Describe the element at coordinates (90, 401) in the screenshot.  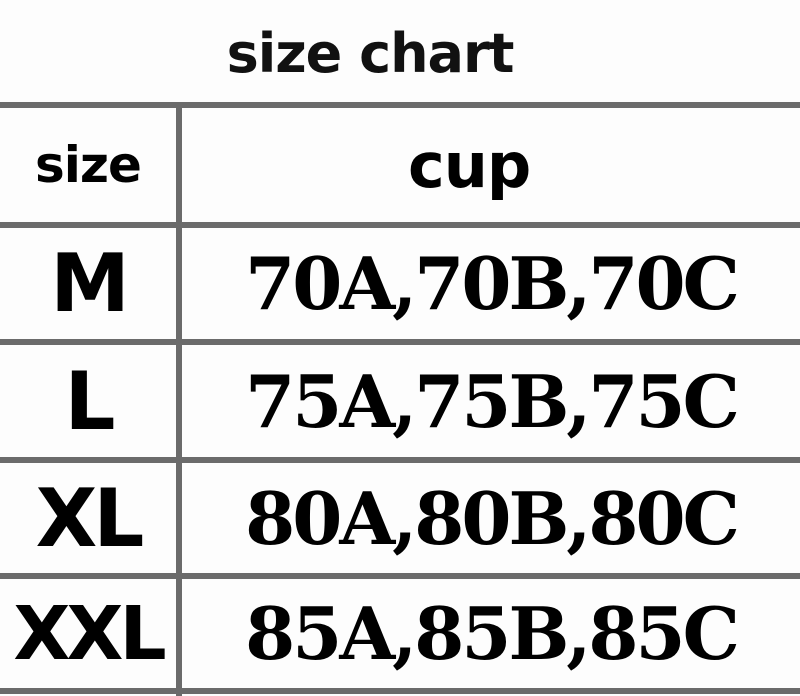
I see `row-size: L` at that location.